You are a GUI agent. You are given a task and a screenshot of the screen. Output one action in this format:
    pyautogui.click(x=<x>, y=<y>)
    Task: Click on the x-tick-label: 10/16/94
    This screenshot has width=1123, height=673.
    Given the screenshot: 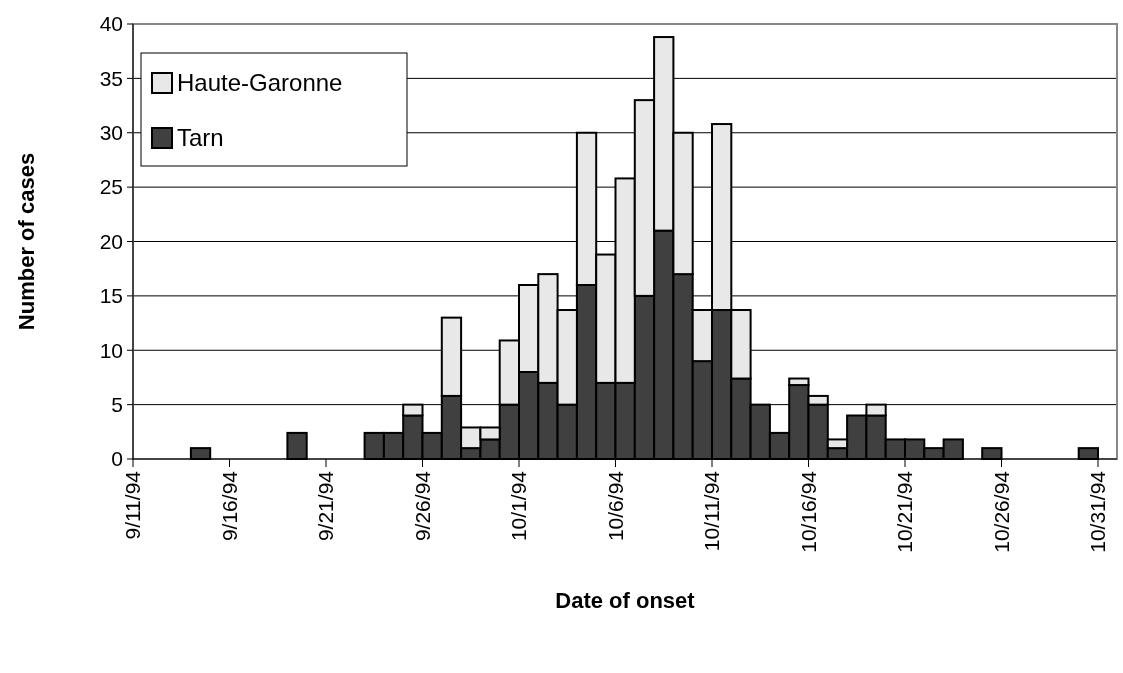 What is the action you would take?
    pyautogui.click(x=808, y=511)
    